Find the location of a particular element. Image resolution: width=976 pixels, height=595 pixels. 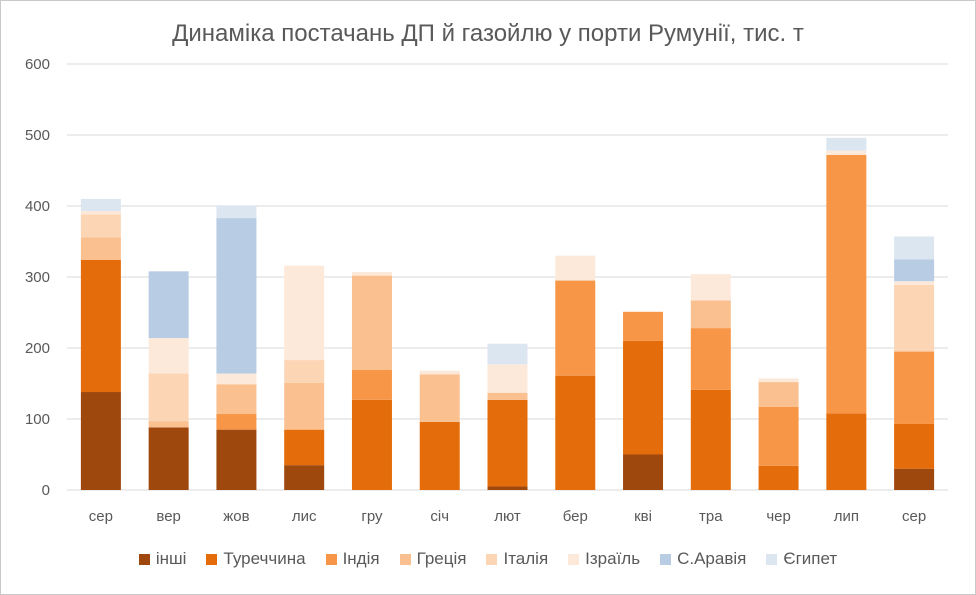

x-tick-label: січ is located at coordinates (439, 516).